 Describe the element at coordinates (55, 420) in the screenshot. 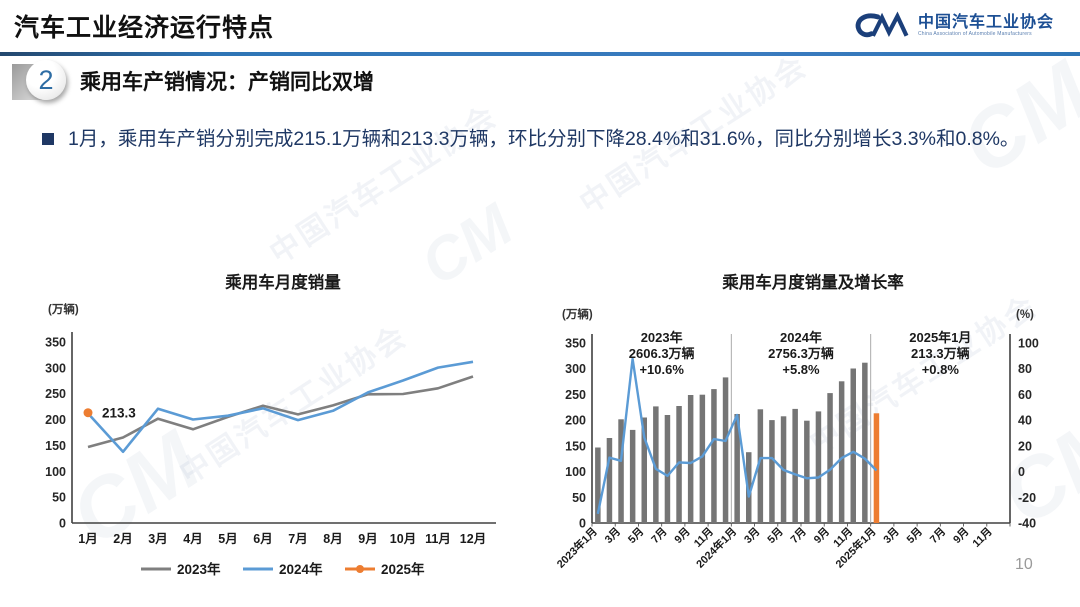

I see `y-tick-label: 200` at that location.